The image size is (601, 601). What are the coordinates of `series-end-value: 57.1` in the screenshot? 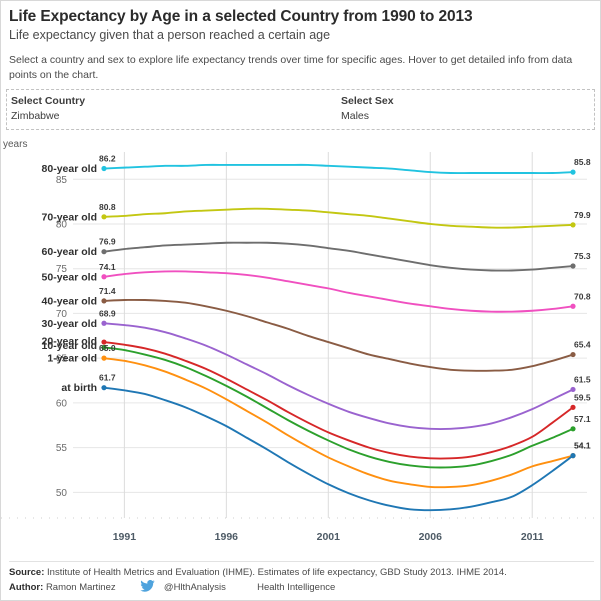 It's located at (582, 419).